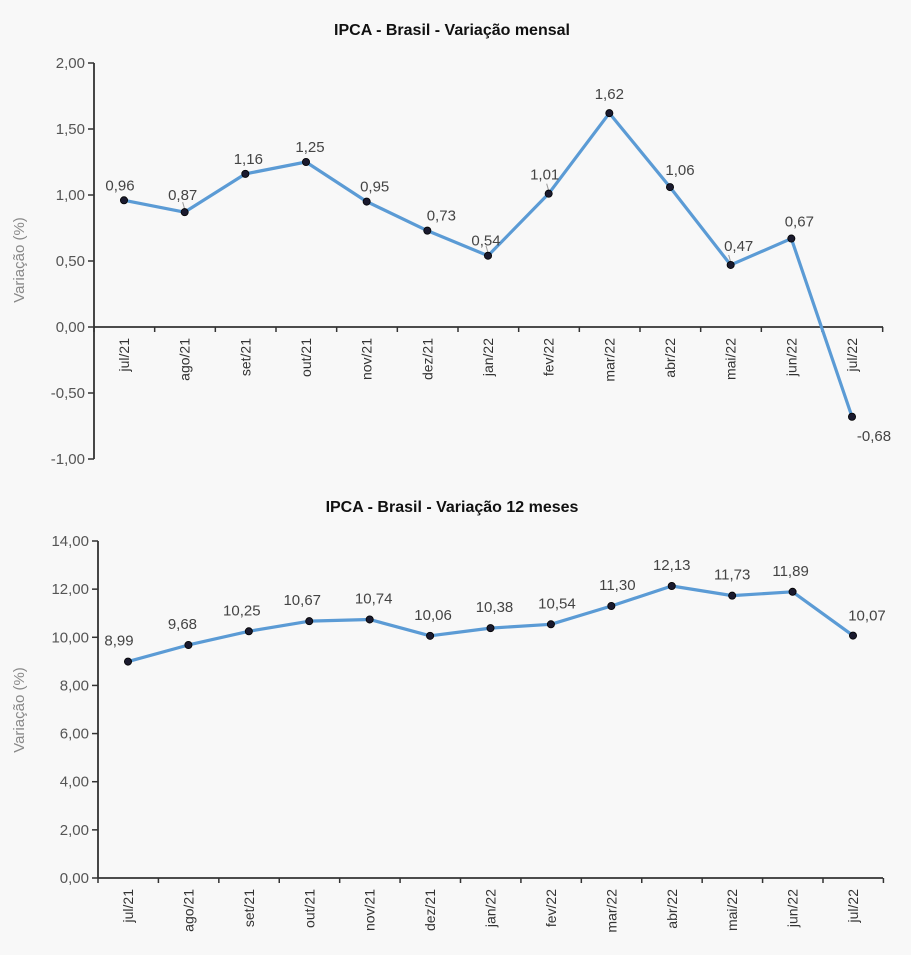 The width and height of the screenshot is (911, 955). What do you see at coordinates (452, 507) in the screenshot?
I see `chart-title: IPCA - Brasil - Variação 12 meses` at bounding box center [452, 507].